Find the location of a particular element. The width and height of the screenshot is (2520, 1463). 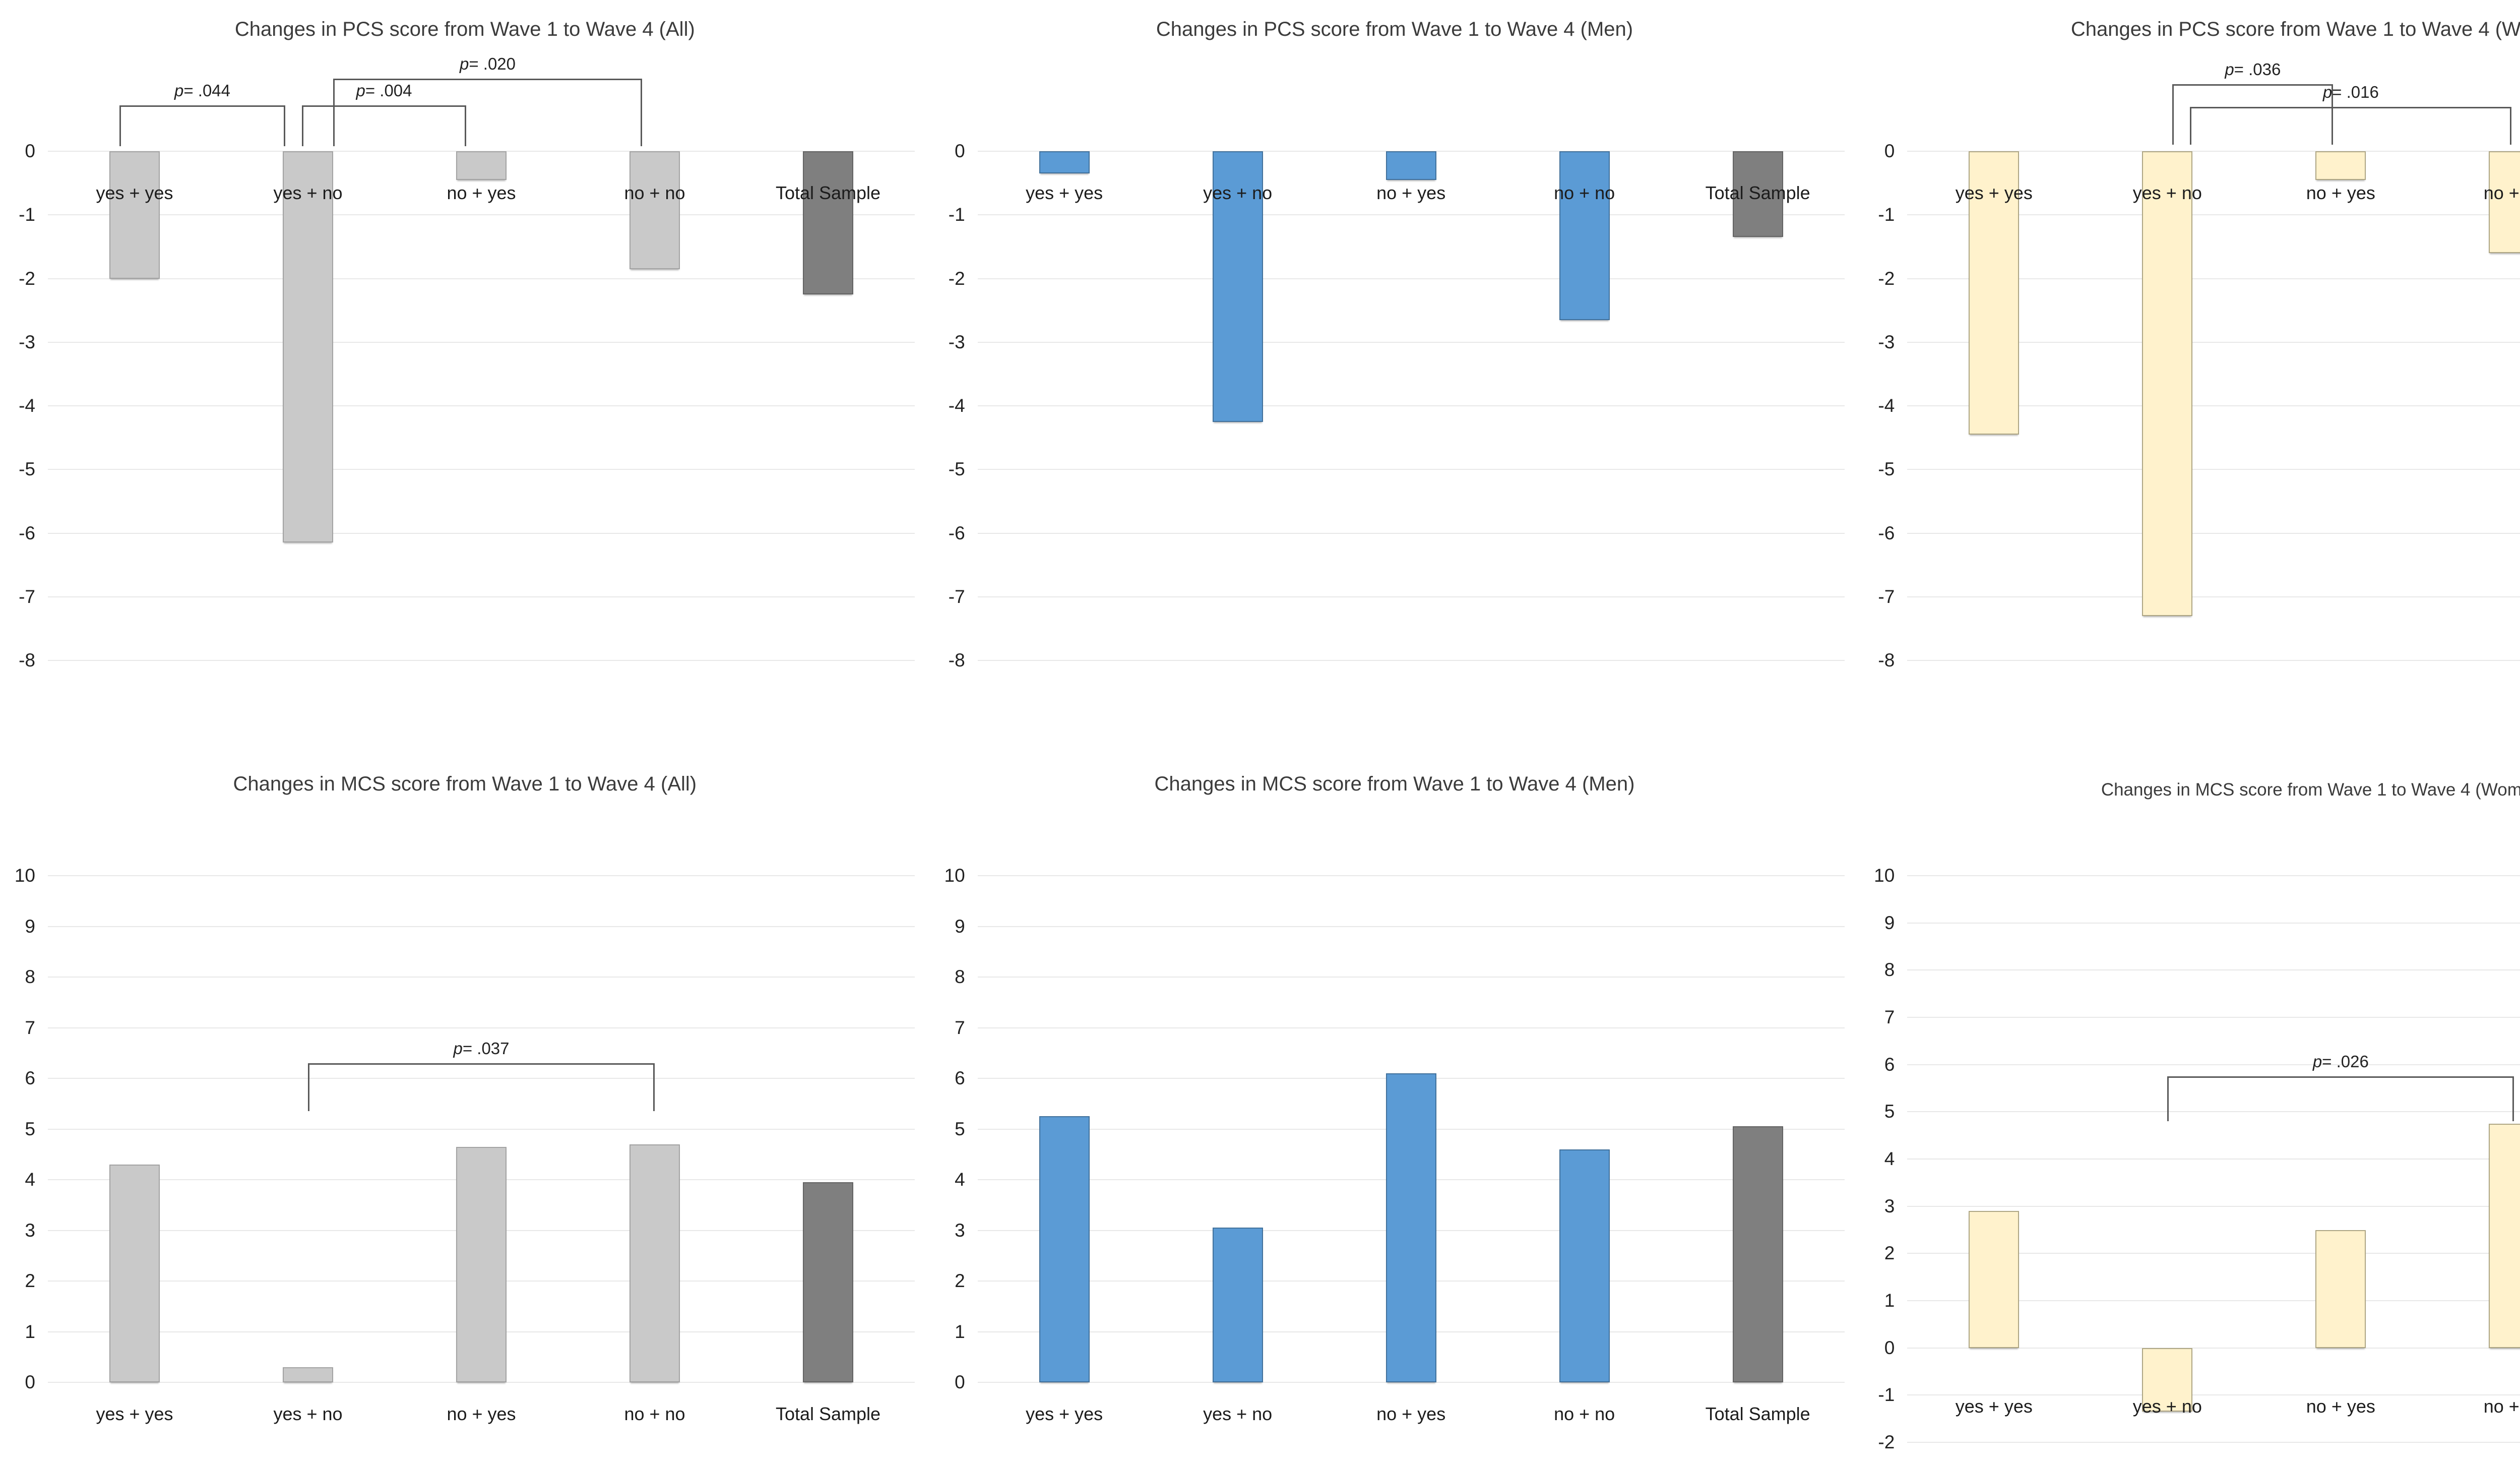

category-label: Total Sample is located at coordinates (828, 192).